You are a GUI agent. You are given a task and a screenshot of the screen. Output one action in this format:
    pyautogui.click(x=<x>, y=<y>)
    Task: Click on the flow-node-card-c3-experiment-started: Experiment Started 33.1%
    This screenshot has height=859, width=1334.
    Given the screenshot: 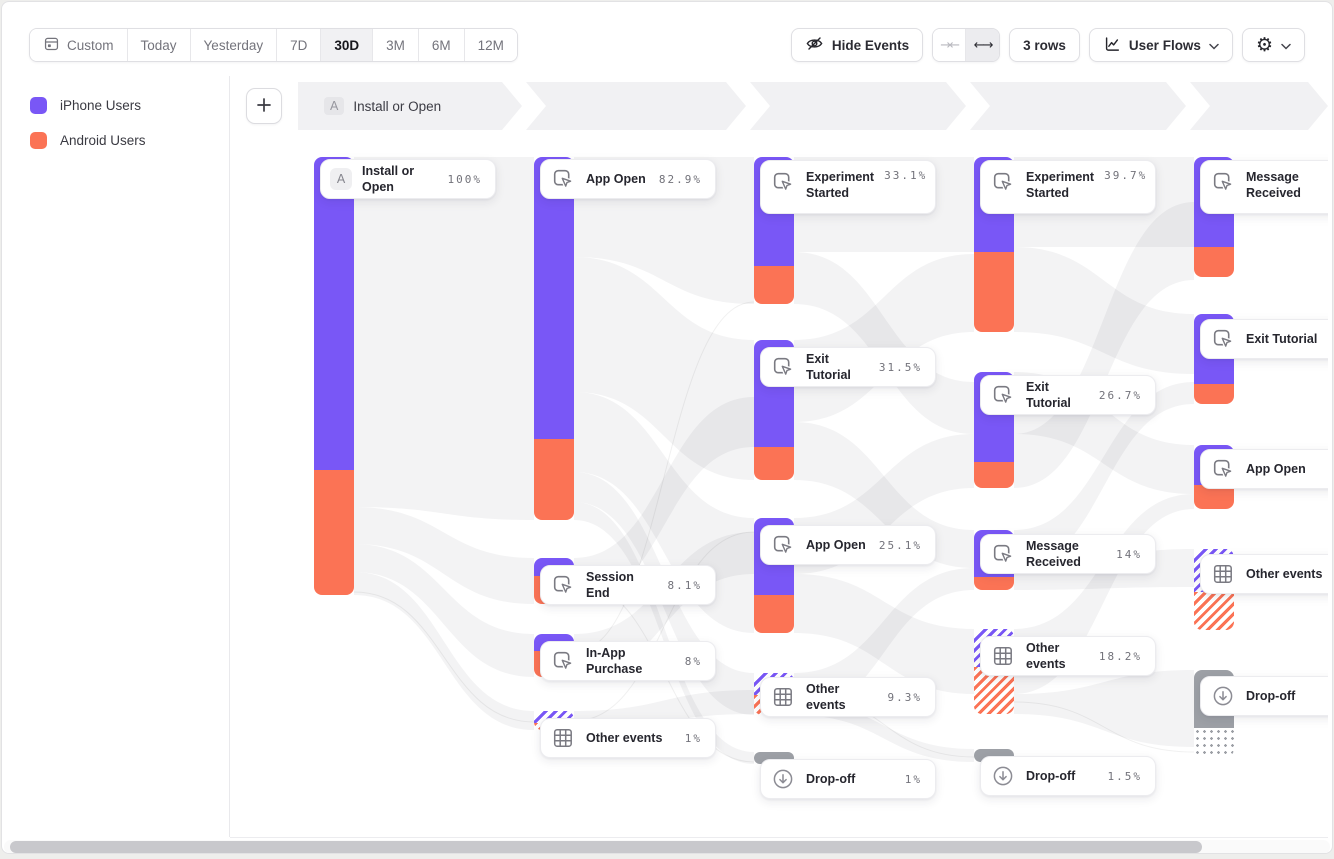 What is the action you would take?
    pyautogui.click(x=848, y=187)
    